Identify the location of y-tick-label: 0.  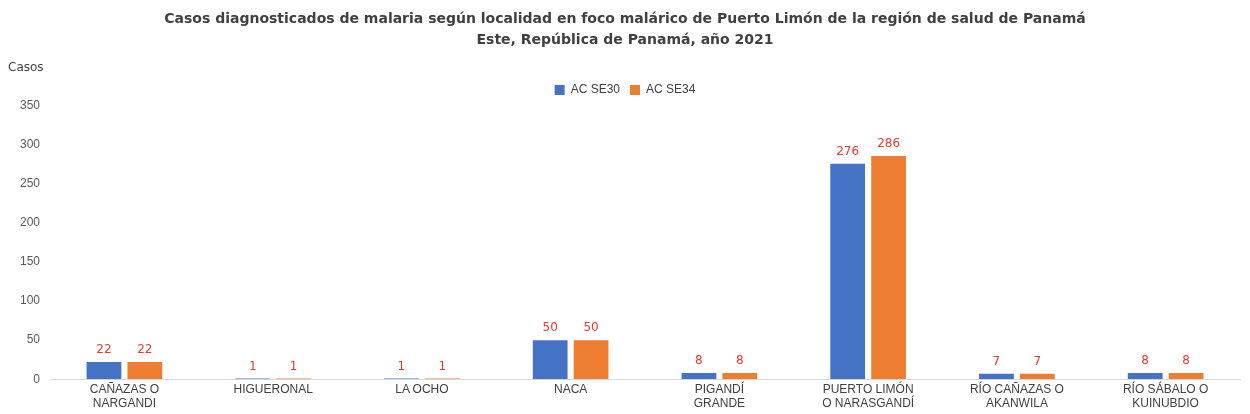
(37, 378).